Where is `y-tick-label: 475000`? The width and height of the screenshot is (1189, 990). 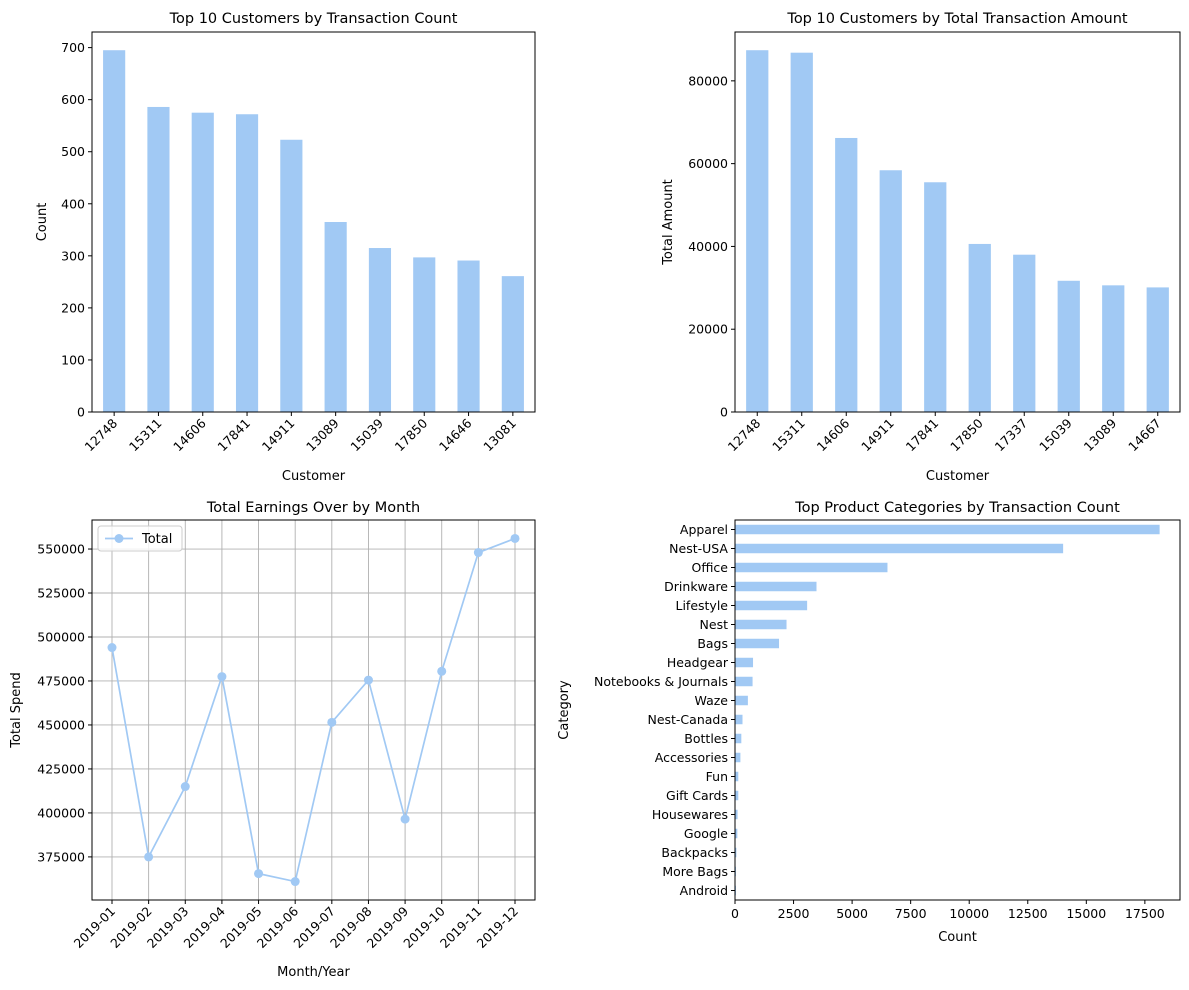 y-tick-label: 475000 is located at coordinates (61, 680).